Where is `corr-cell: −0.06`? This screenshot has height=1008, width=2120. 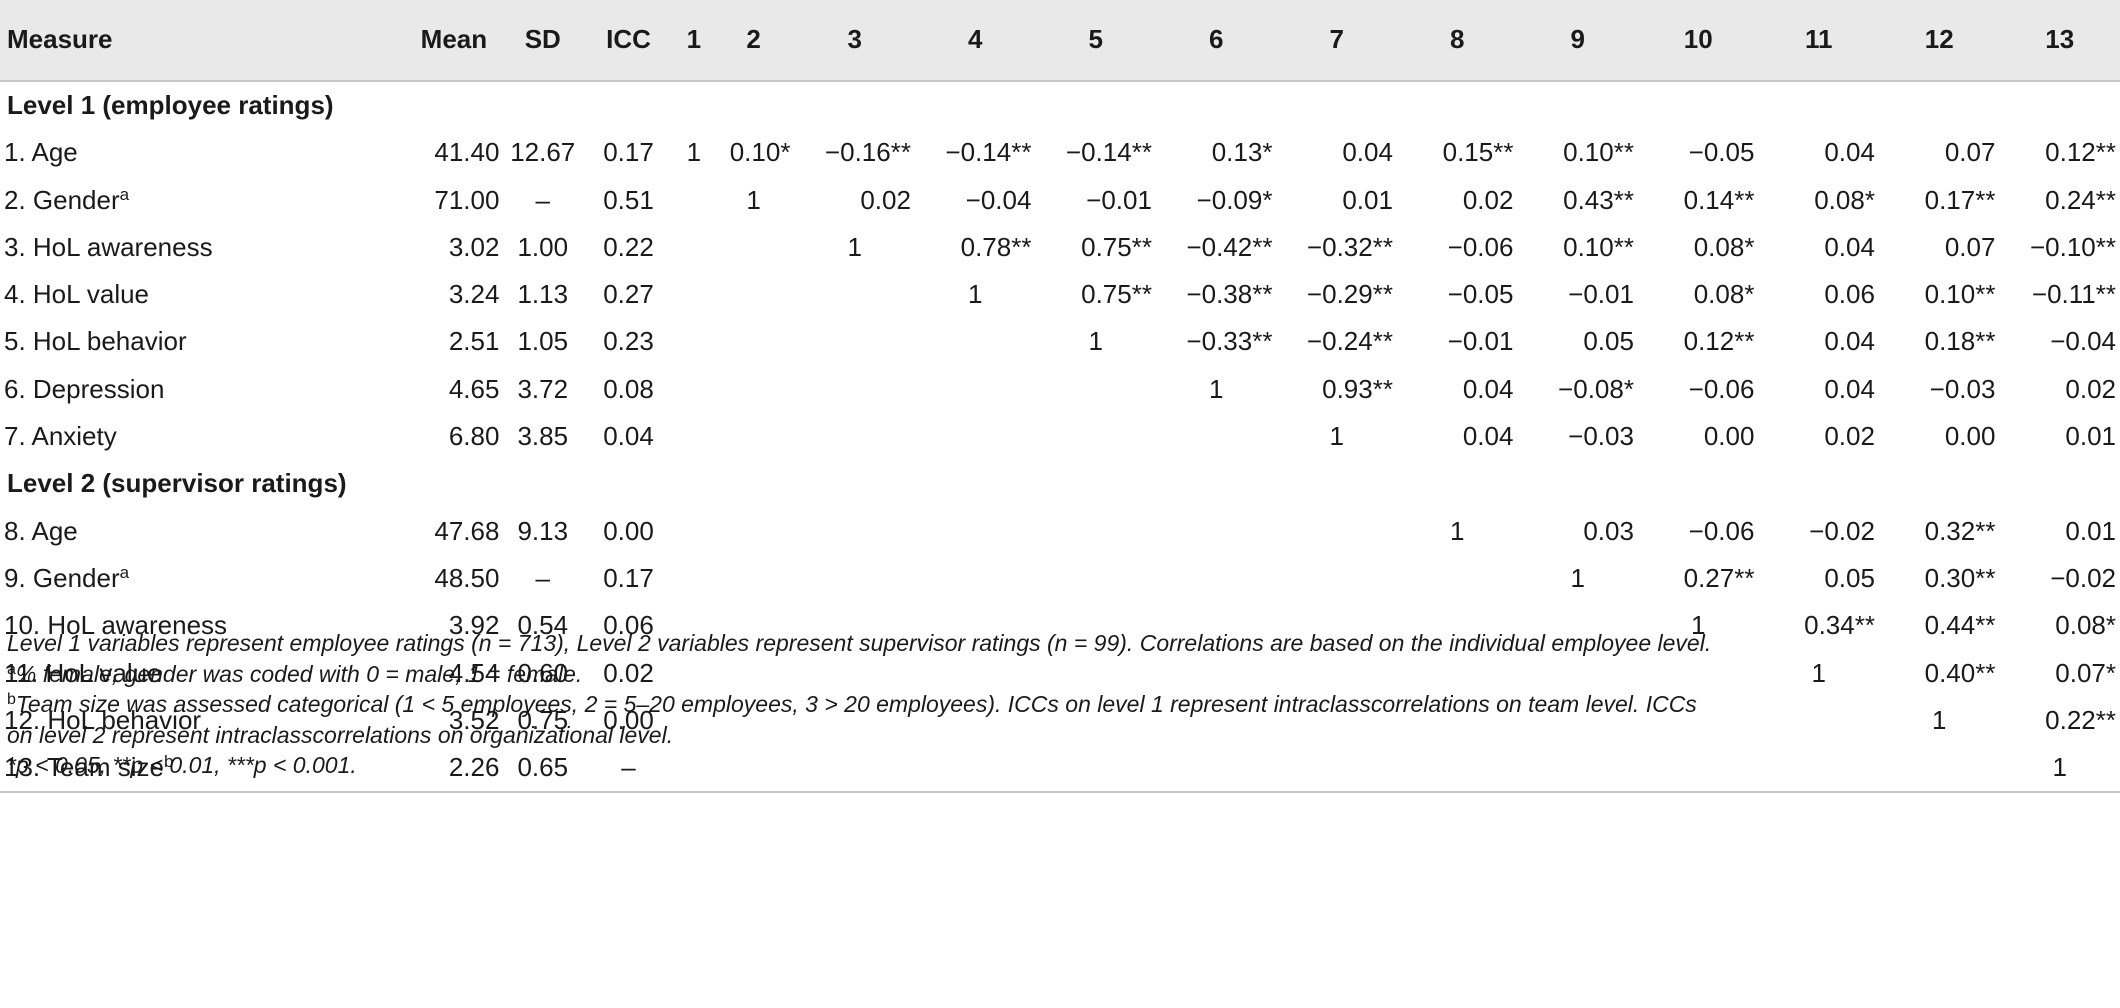 corr-cell: −0.06 is located at coordinates (1480, 246).